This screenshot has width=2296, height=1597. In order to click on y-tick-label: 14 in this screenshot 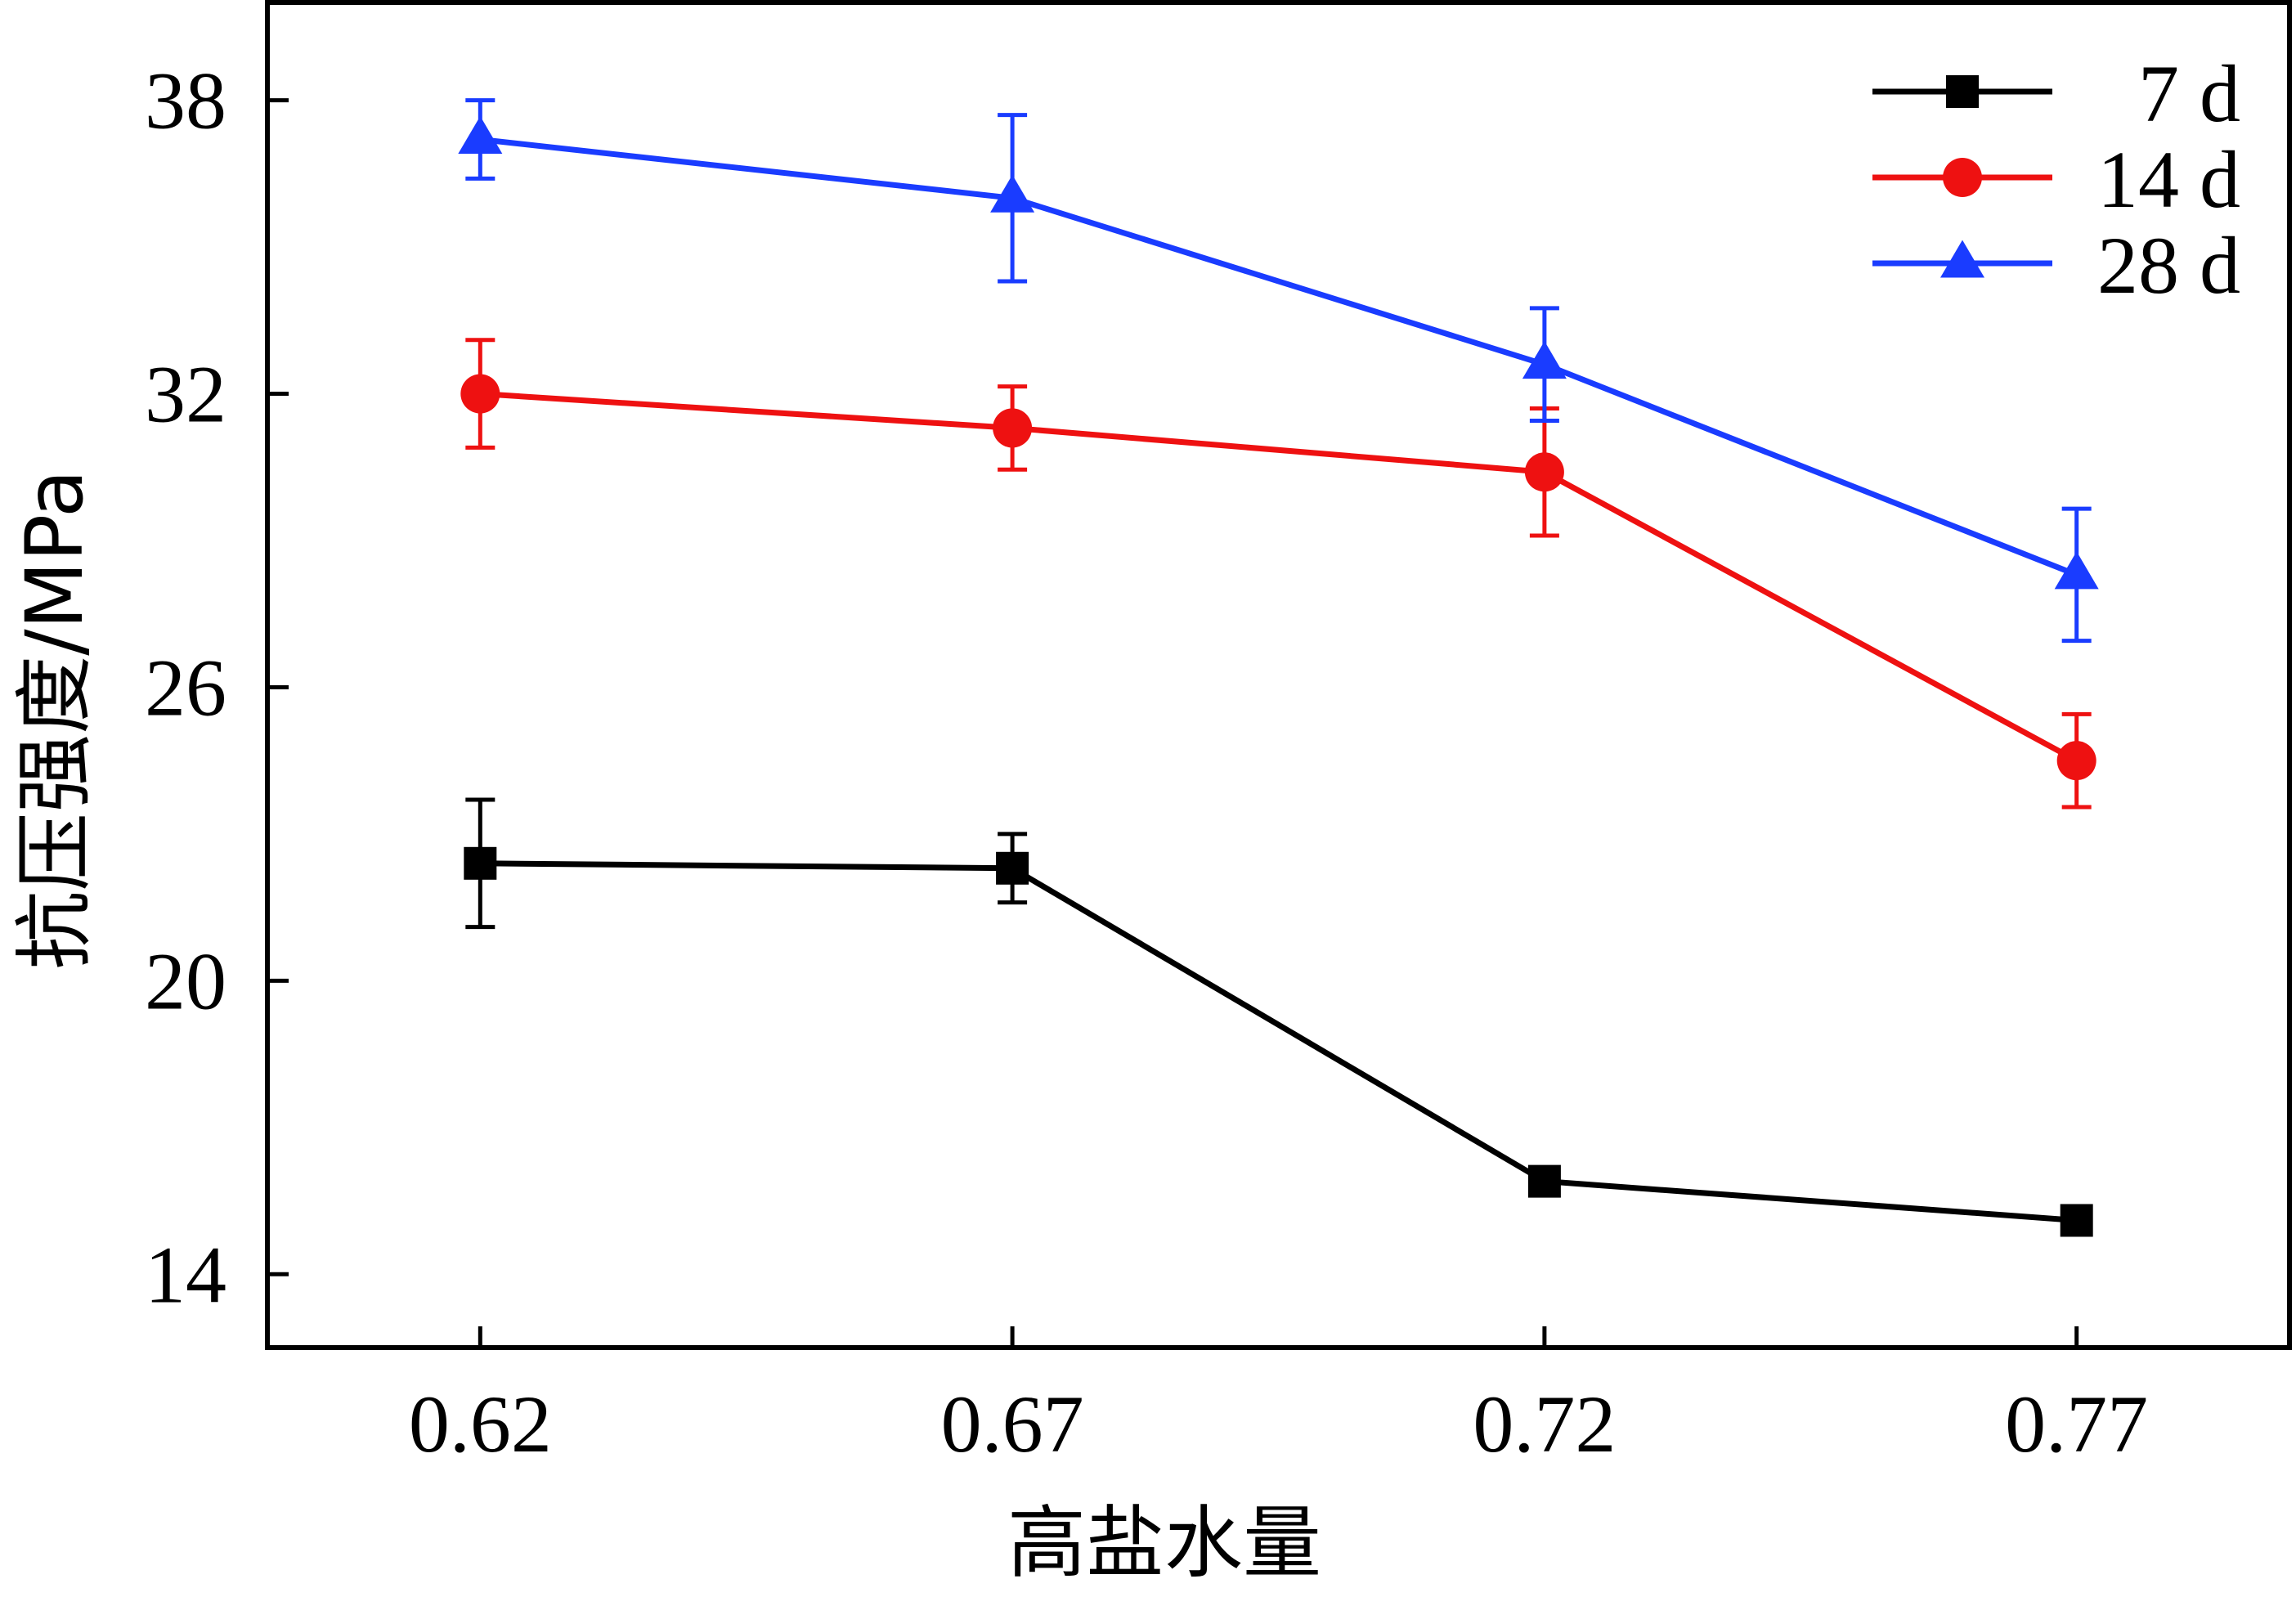, I will do `click(185, 1275)`.